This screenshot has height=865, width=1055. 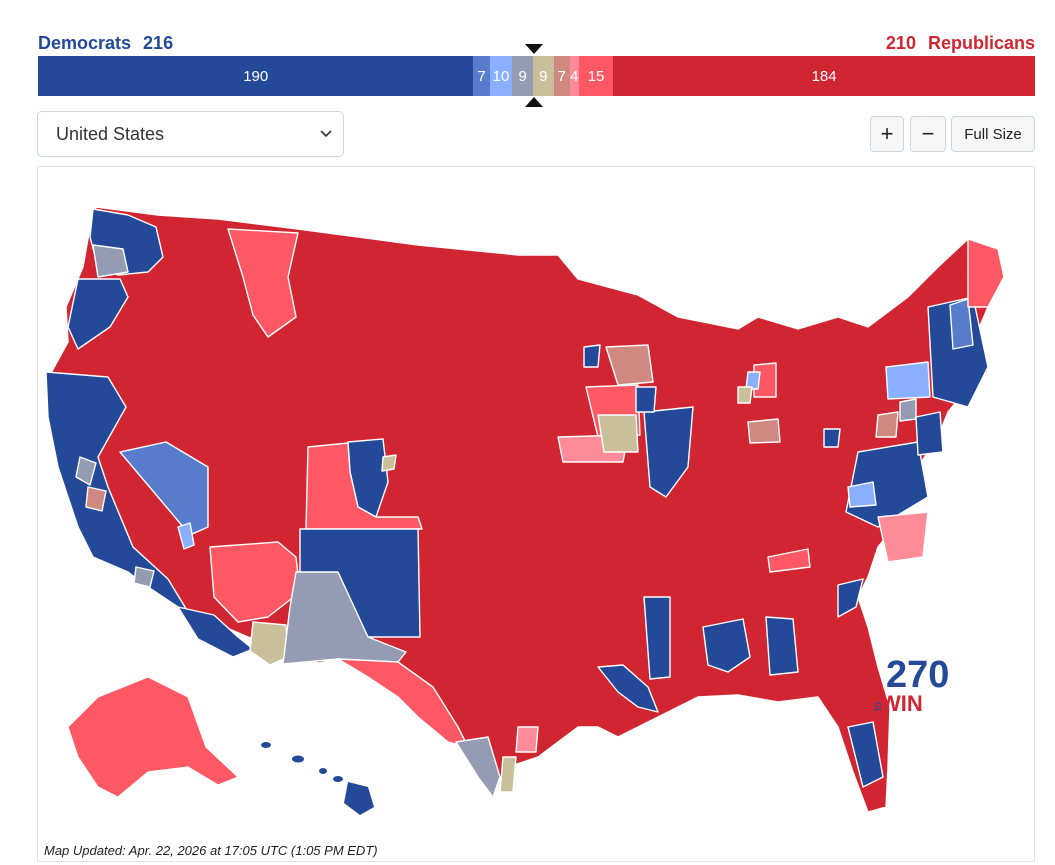 What do you see at coordinates (646, 399) in the screenshot?
I see `wisconsin-dem-district` at bounding box center [646, 399].